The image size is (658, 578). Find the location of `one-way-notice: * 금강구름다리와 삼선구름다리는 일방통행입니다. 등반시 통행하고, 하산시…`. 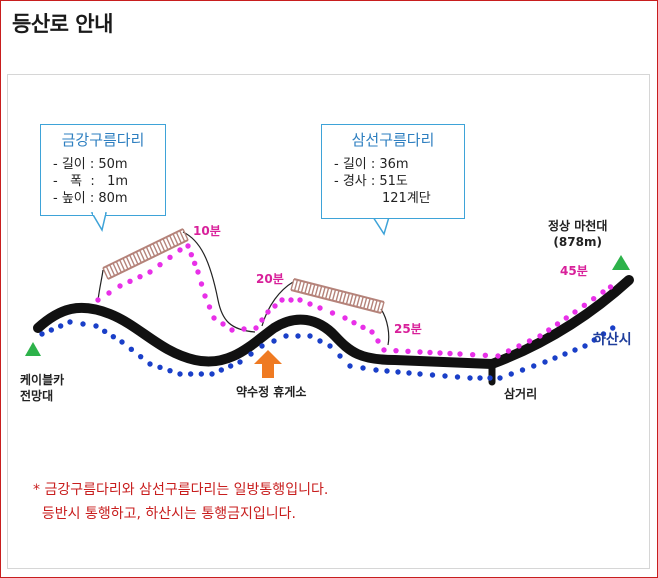

one-way-notice: * 금강구름다리와 삼선구름다리는 일방통행입니다. 등반시 통행하고, 하산시… is located at coordinates (180, 502).